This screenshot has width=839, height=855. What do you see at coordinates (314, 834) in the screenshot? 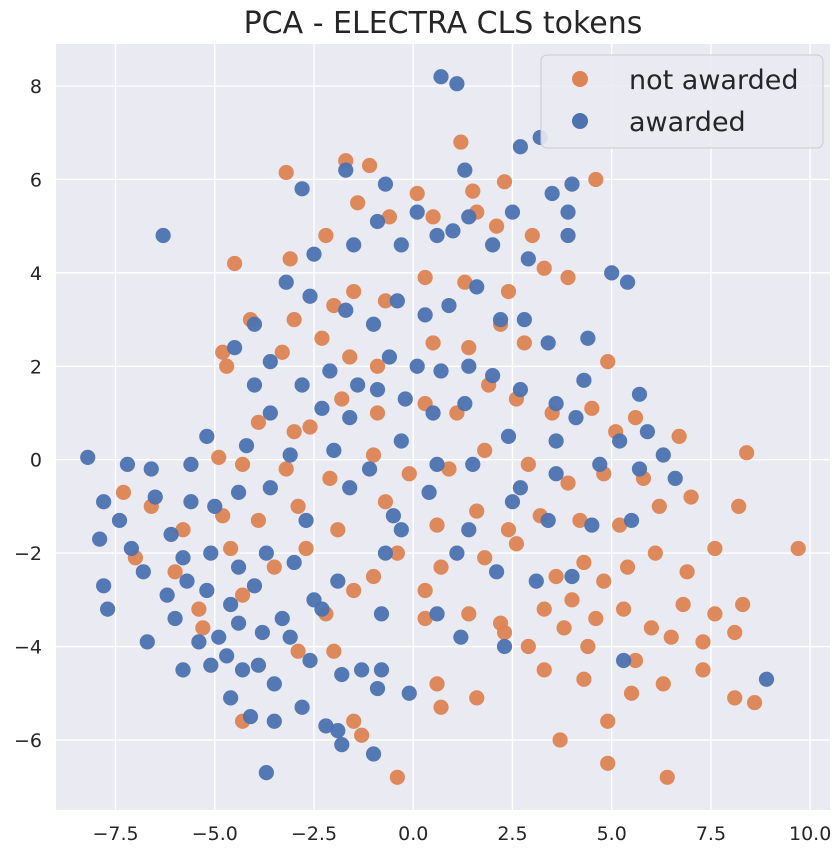
I see `x-tick-label: −2.5` at bounding box center [314, 834].